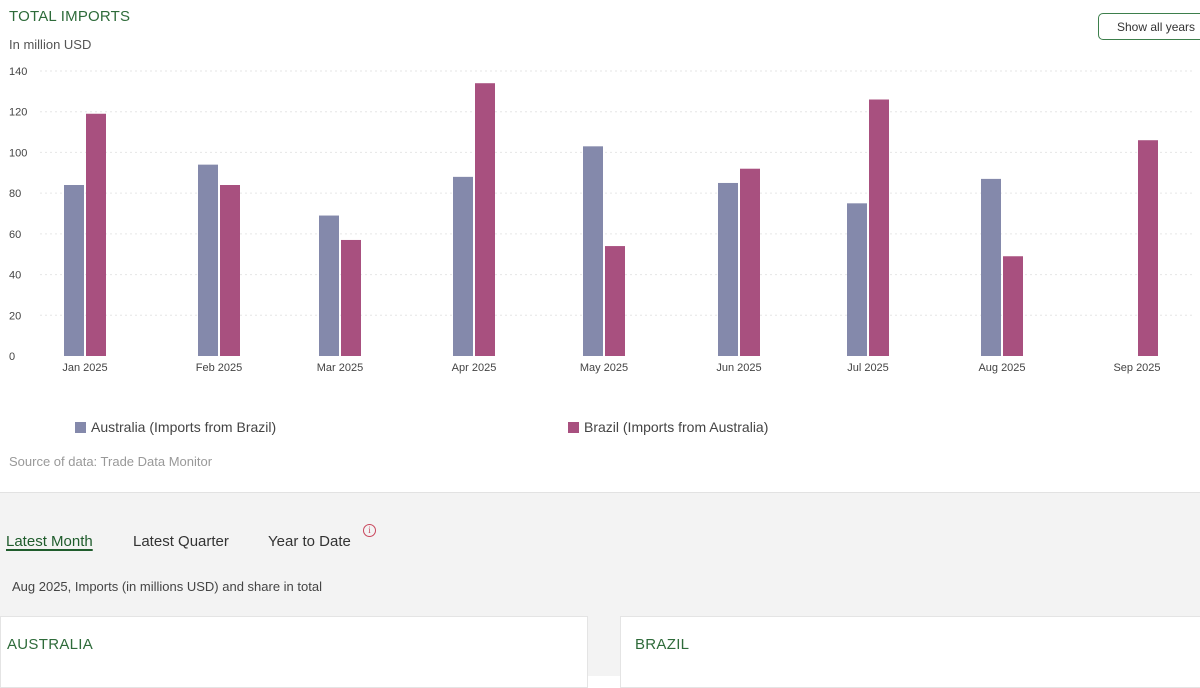  I want to click on tab-latest-month: Latest Month, so click(49, 541).